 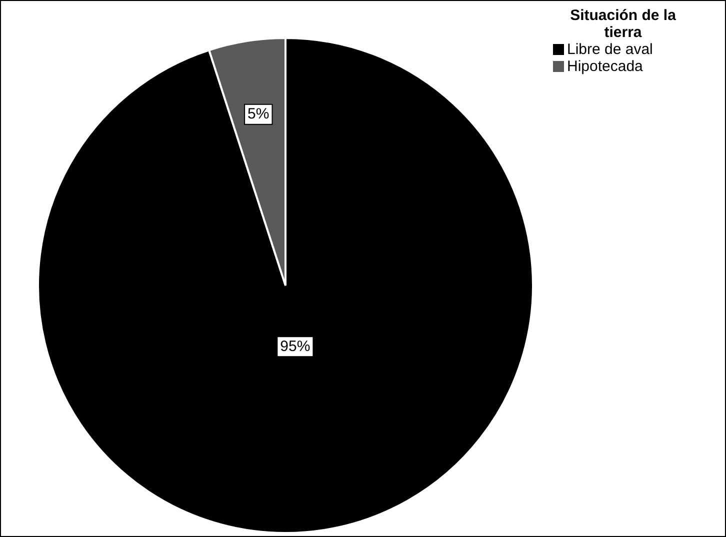 I want to click on legend-label: Hipotecada, so click(x=605, y=66).